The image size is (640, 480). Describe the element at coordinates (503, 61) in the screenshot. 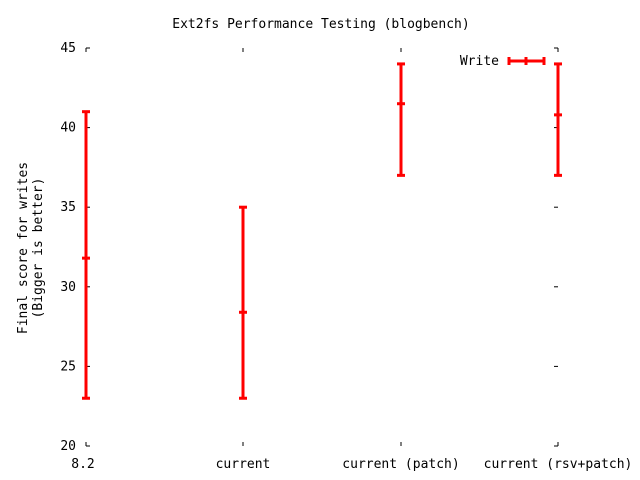

I see `legend: Write` at that location.